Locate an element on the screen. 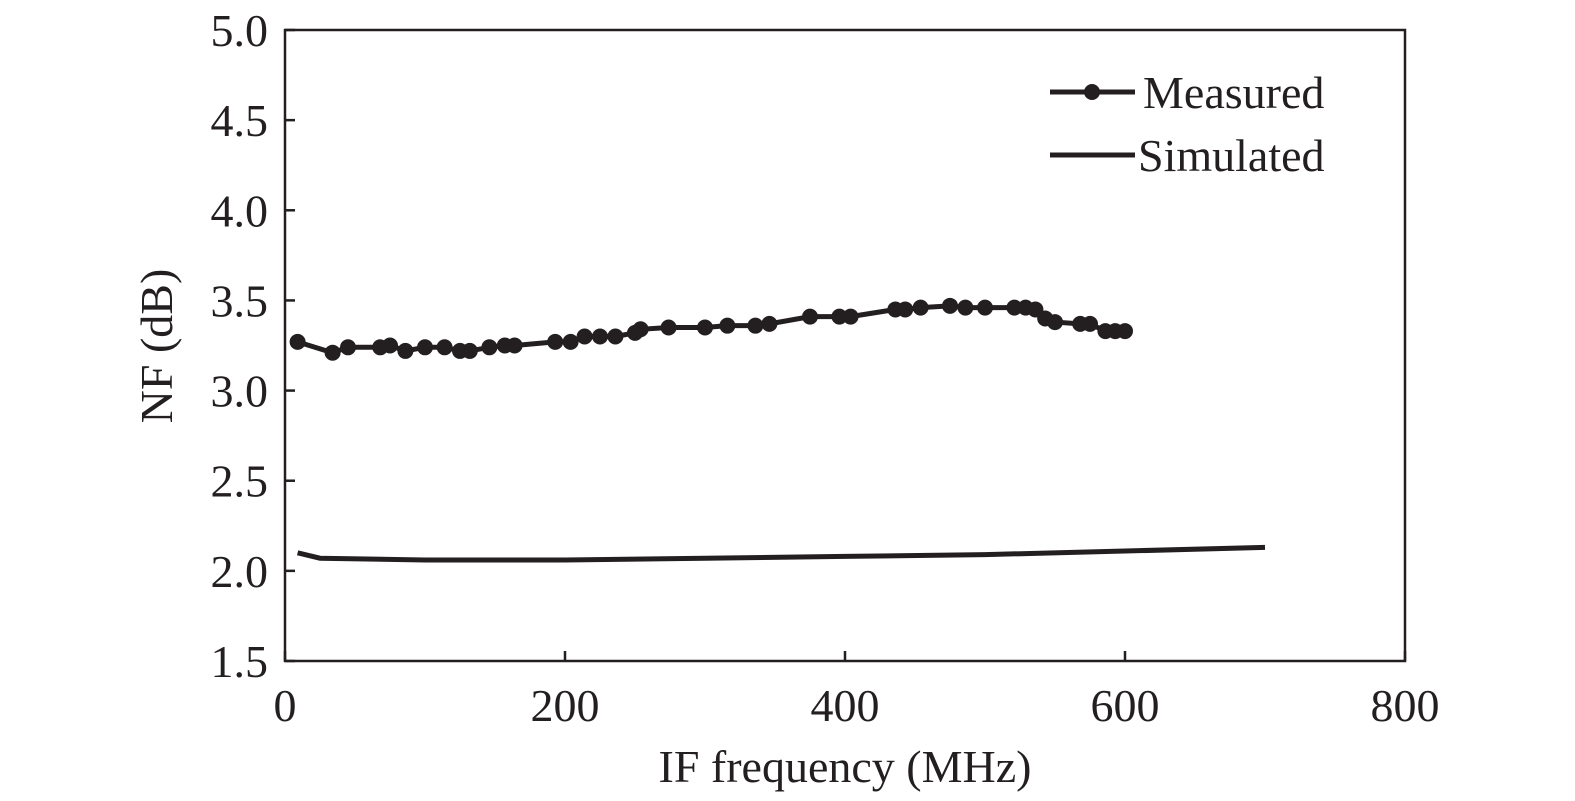 This screenshot has height=801, width=1575. x-tick-label: 800 is located at coordinates (1405, 705).